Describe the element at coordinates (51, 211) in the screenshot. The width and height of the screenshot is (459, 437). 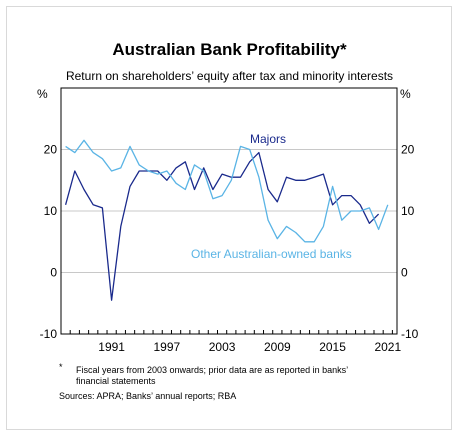
I see `y-tick-label-left: 10` at that location.